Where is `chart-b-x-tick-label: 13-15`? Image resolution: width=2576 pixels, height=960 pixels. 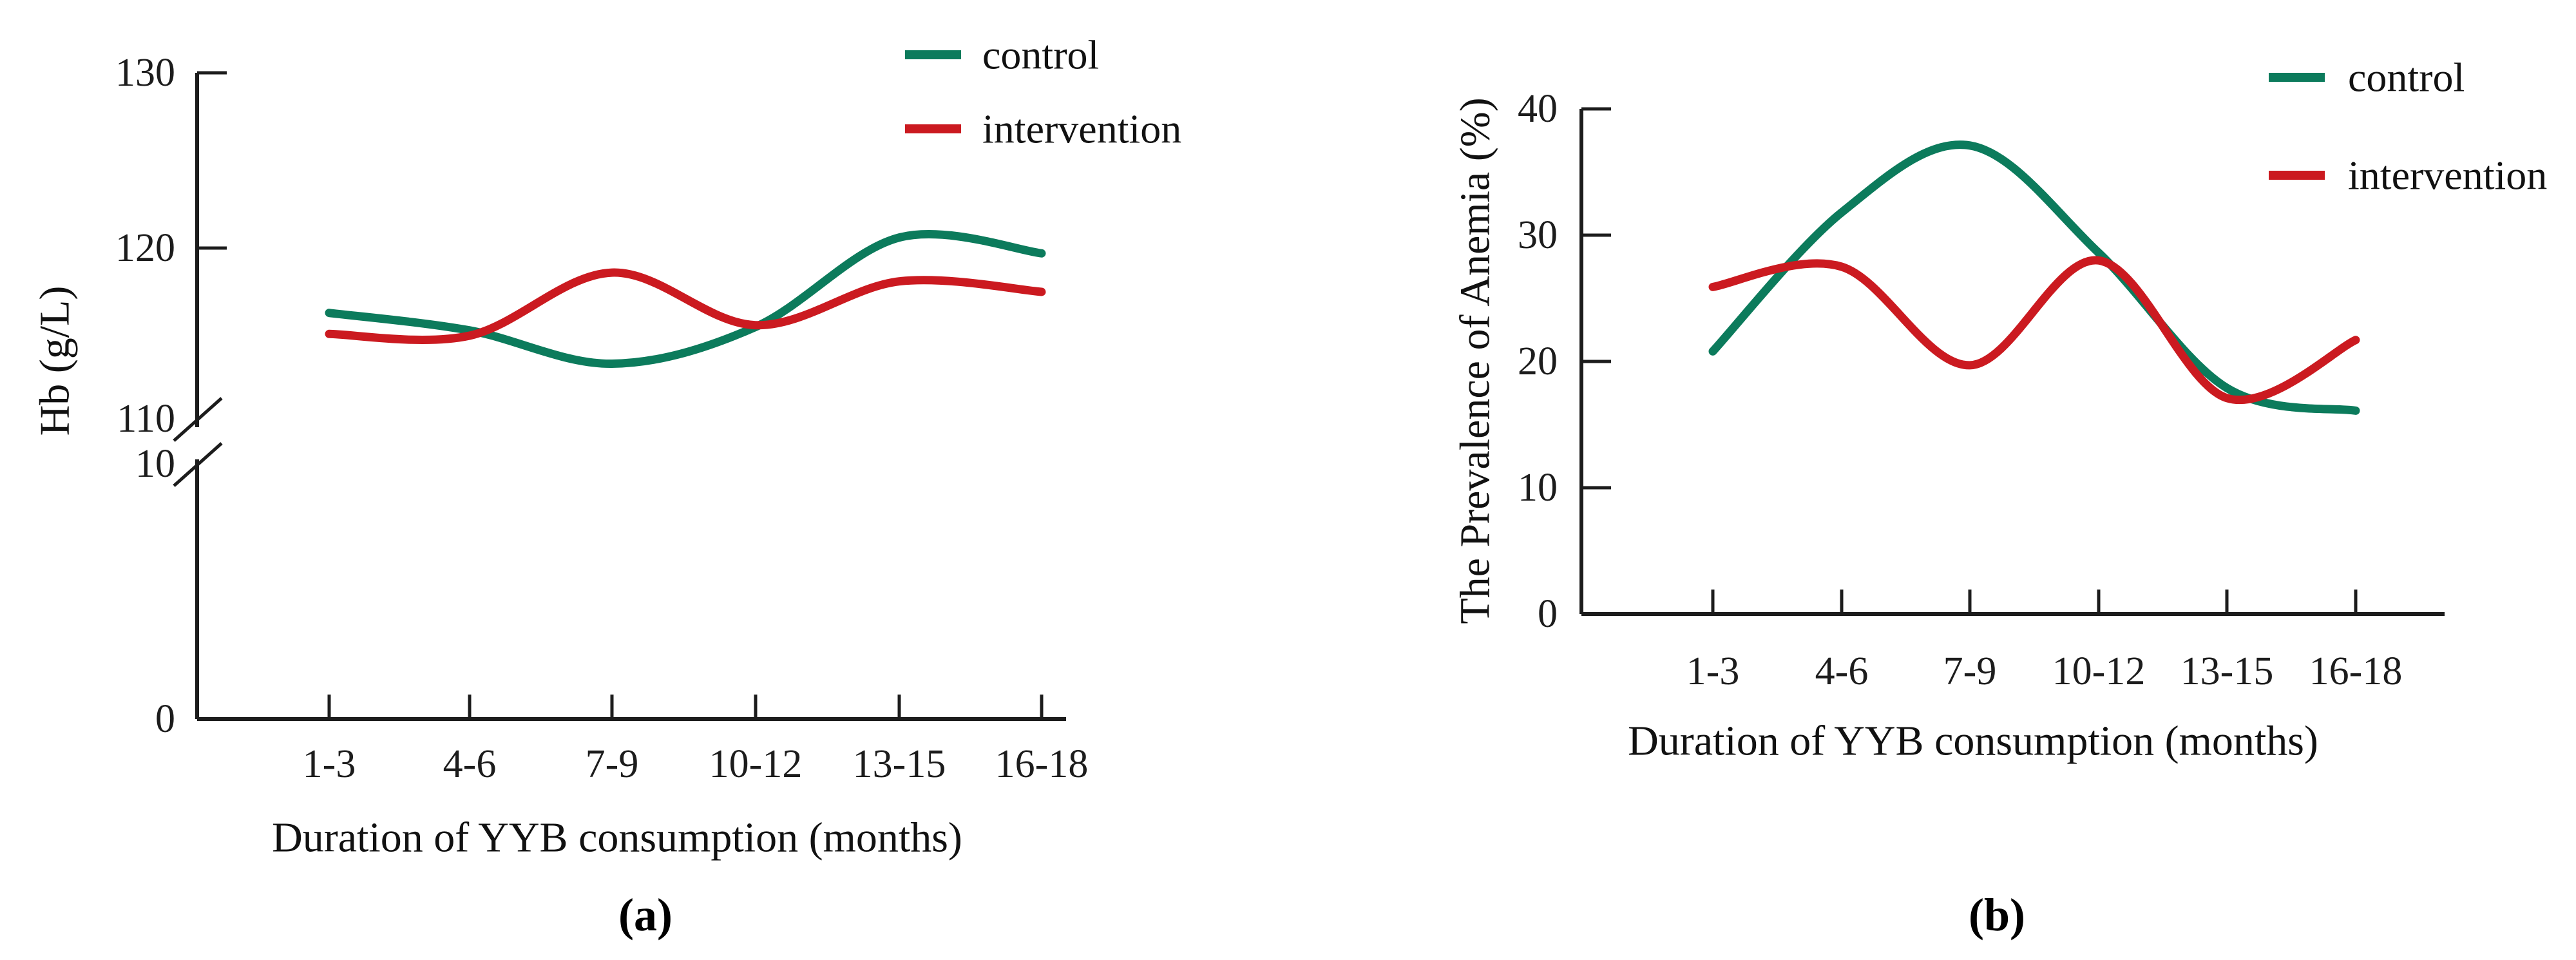
chart-b-x-tick-label: 13-15 is located at coordinates (2227, 671).